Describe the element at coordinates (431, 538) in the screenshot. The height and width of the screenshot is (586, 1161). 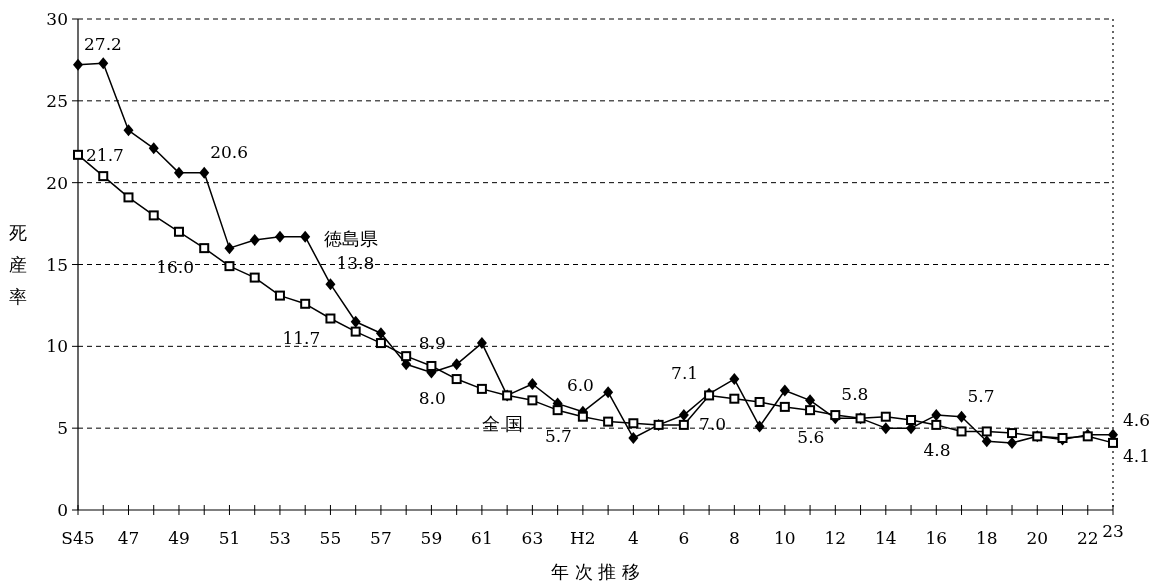
I see `x-tick-label: 59` at that location.